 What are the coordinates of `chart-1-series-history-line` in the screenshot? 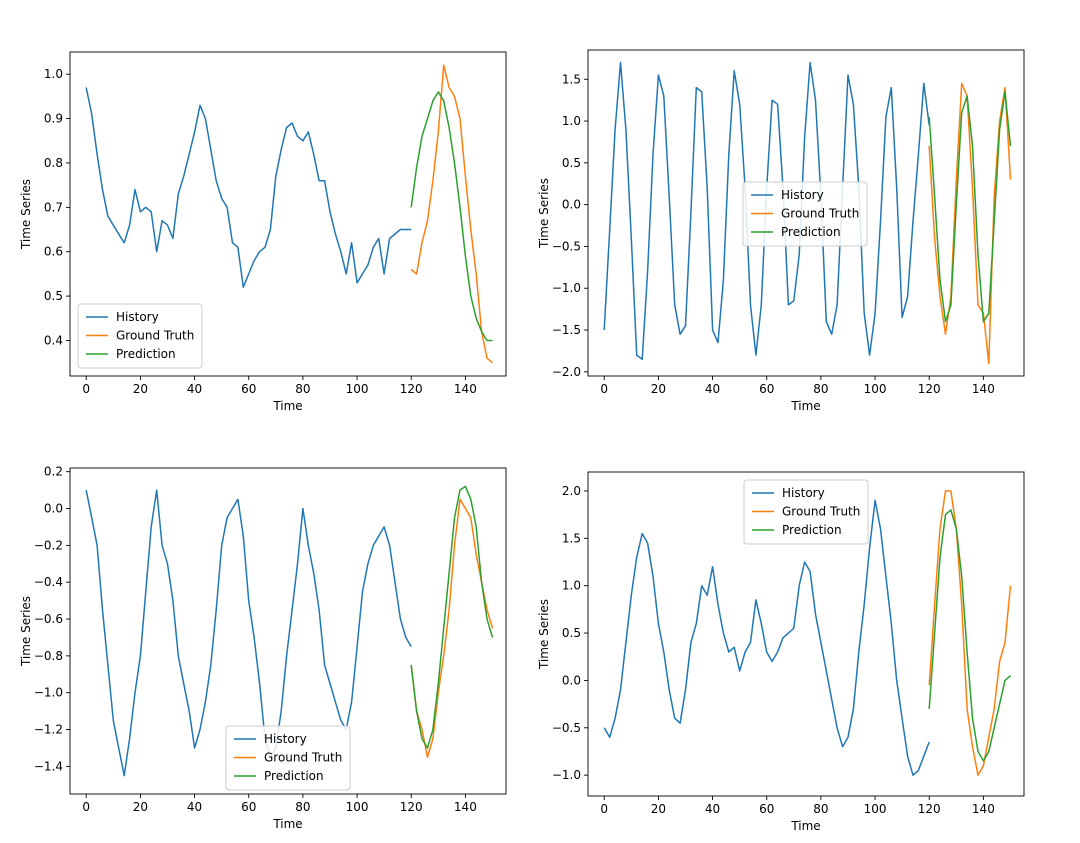 It's located at (248, 187).